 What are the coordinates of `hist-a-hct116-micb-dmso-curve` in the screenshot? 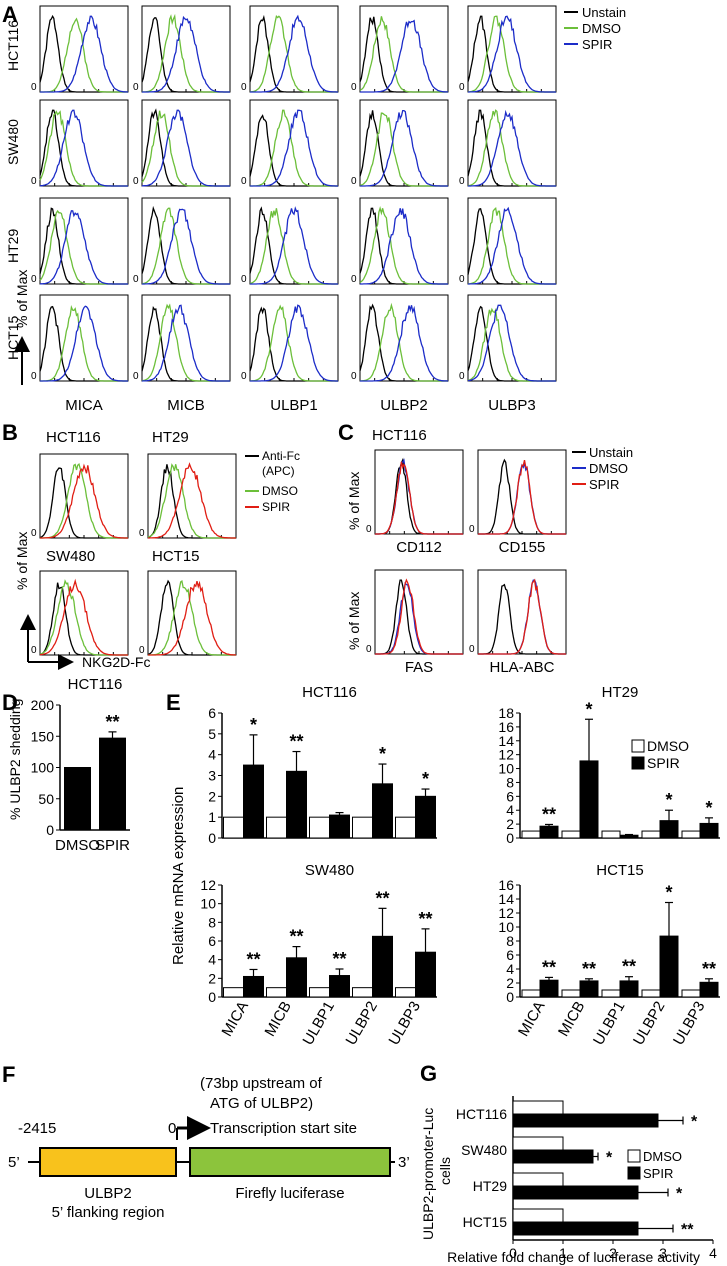 It's located at (185, 53).